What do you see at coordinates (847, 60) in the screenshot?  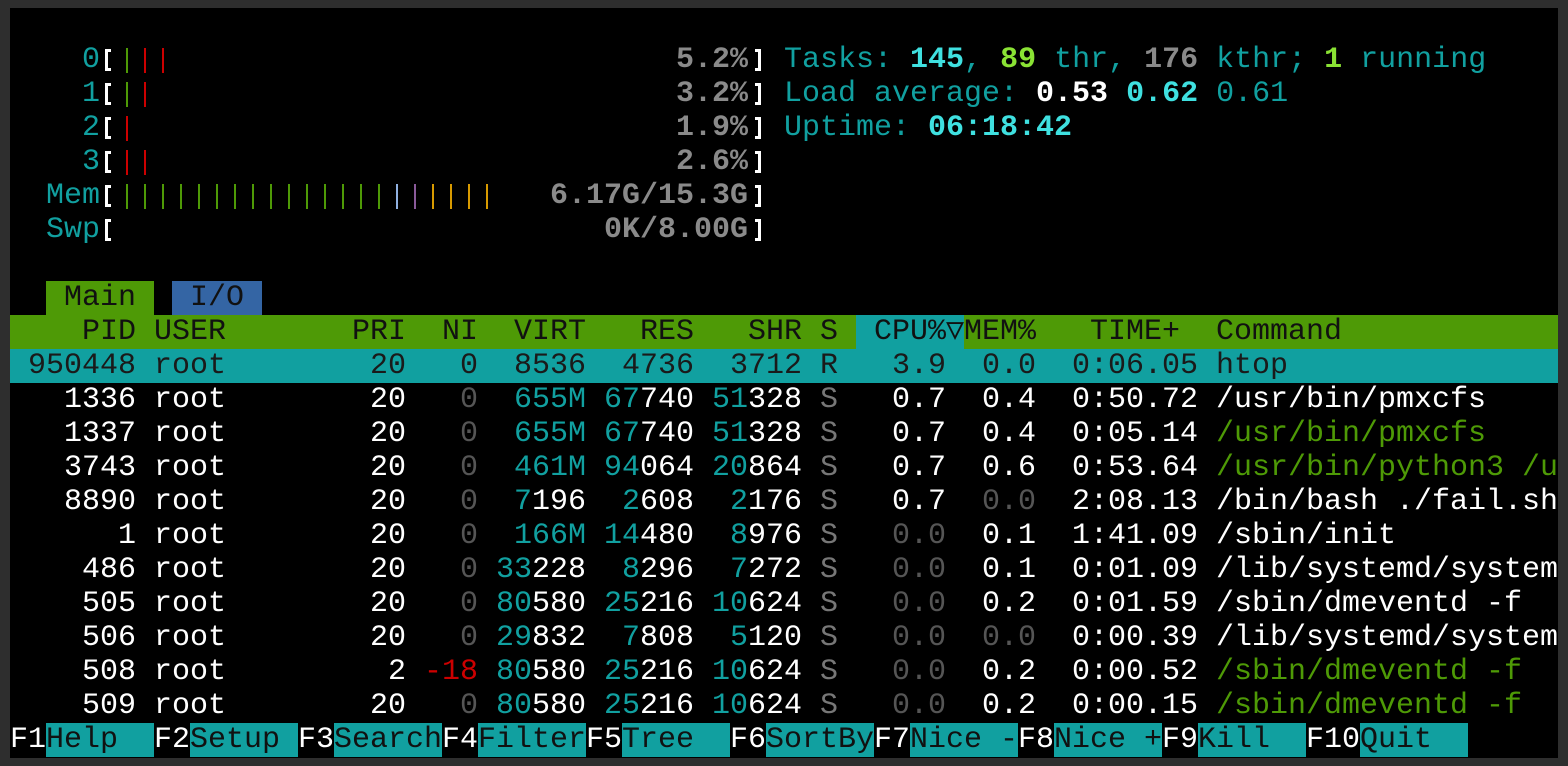 I see `summary-text: Tasks:` at bounding box center [847, 60].